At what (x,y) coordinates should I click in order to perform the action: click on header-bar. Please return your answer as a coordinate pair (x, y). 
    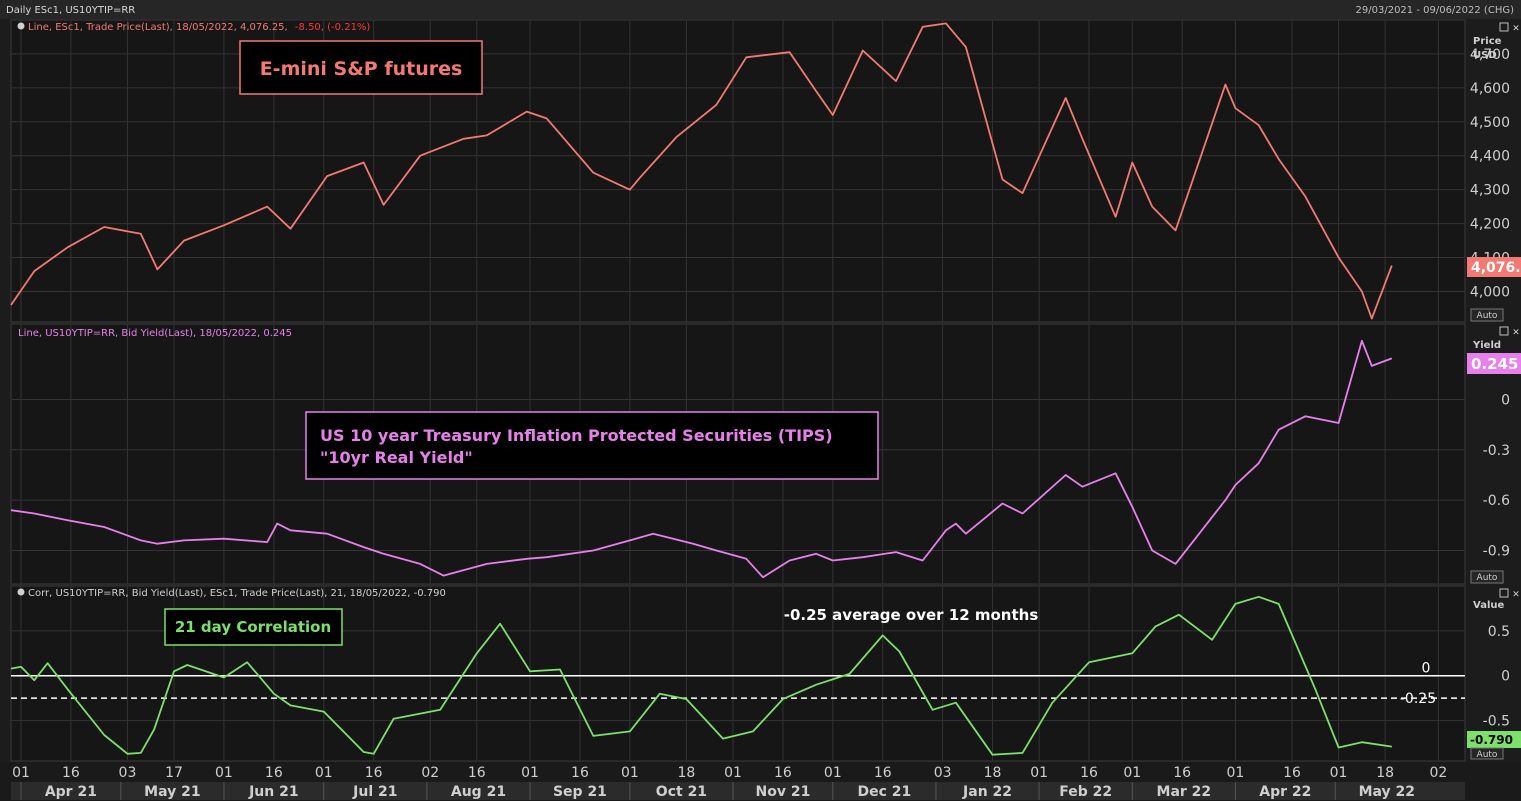
    Looking at the image, I should click on (760, 9).